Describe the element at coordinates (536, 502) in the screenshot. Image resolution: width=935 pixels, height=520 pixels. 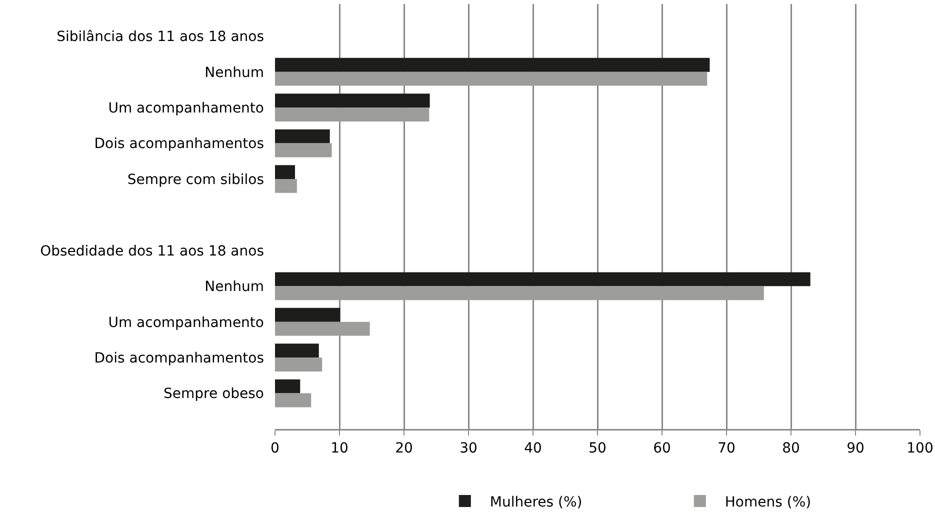
I see `legend-label: Mulheres (%)` at that location.